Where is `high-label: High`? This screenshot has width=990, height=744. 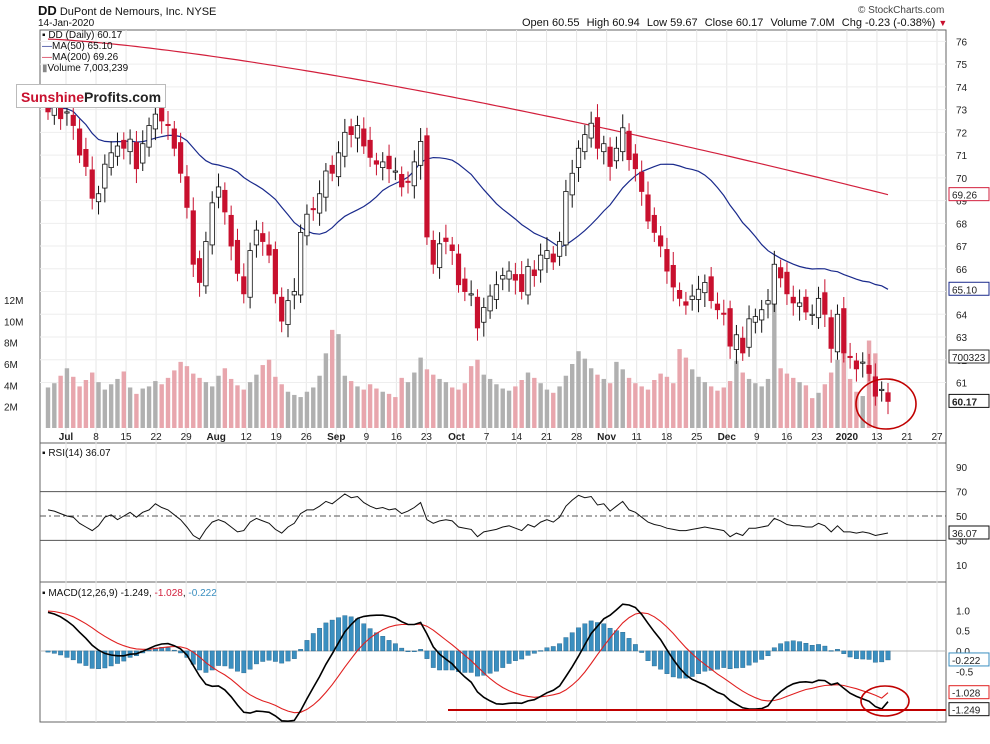
high-label: High is located at coordinates (598, 23).